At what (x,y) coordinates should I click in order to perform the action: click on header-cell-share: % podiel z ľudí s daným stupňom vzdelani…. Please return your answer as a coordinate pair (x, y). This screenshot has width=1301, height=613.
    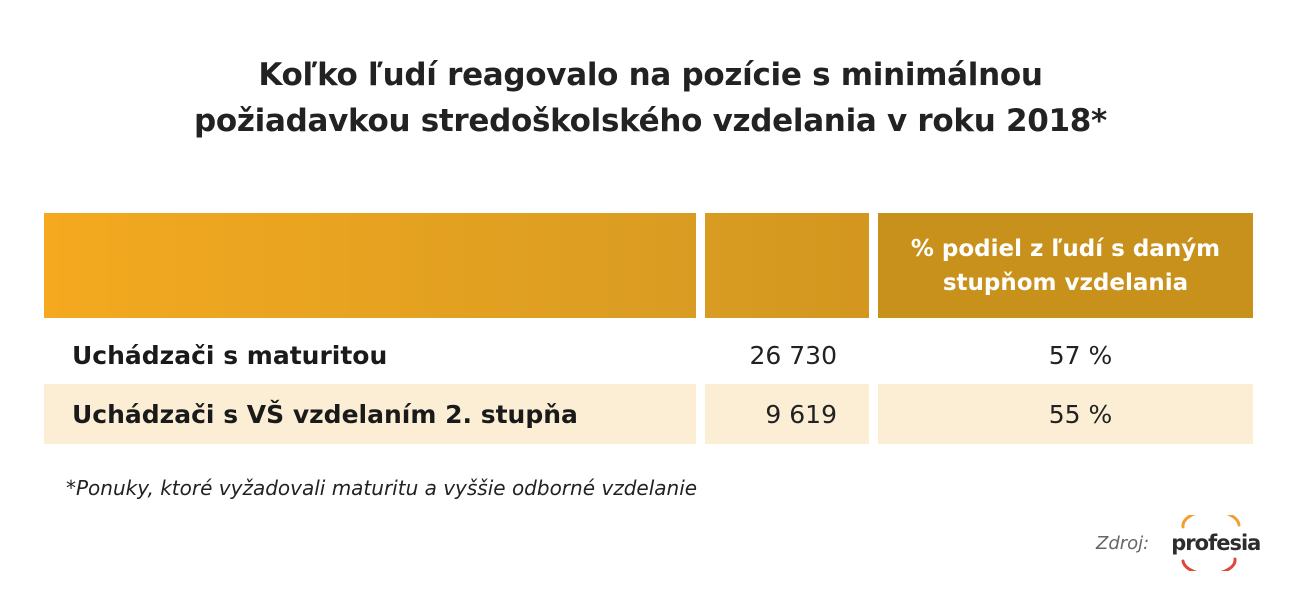
    Looking at the image, I should click on (1065, 265).